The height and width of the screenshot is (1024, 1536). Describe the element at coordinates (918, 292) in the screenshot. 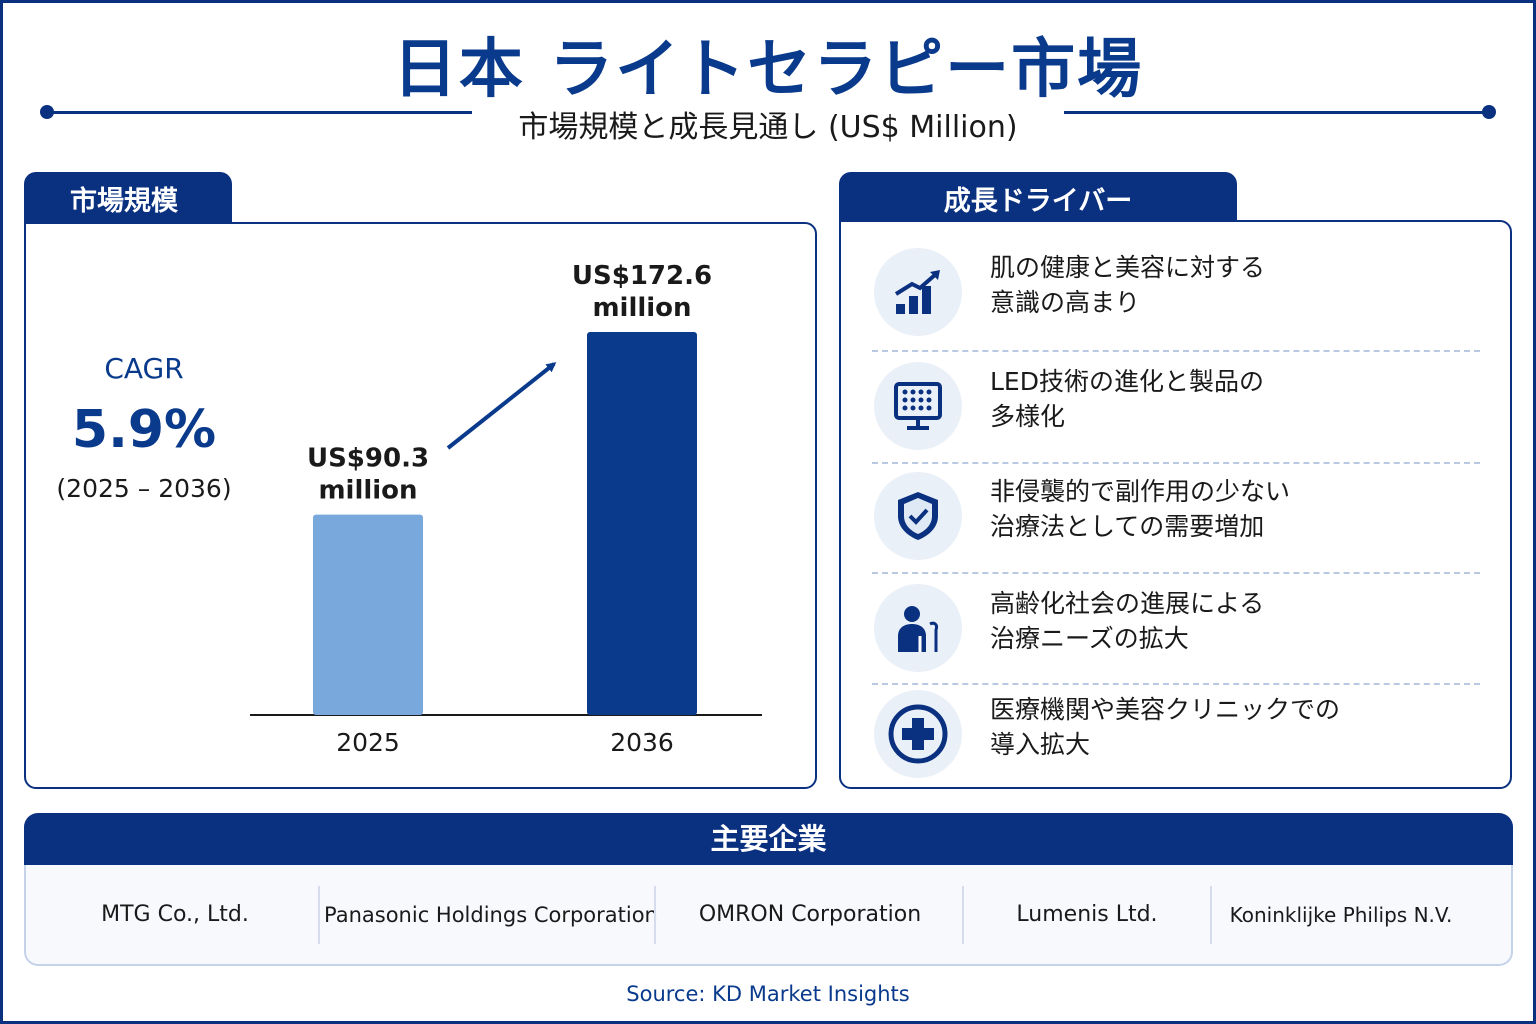

I see `bar-chart-growth-icon` at that location.